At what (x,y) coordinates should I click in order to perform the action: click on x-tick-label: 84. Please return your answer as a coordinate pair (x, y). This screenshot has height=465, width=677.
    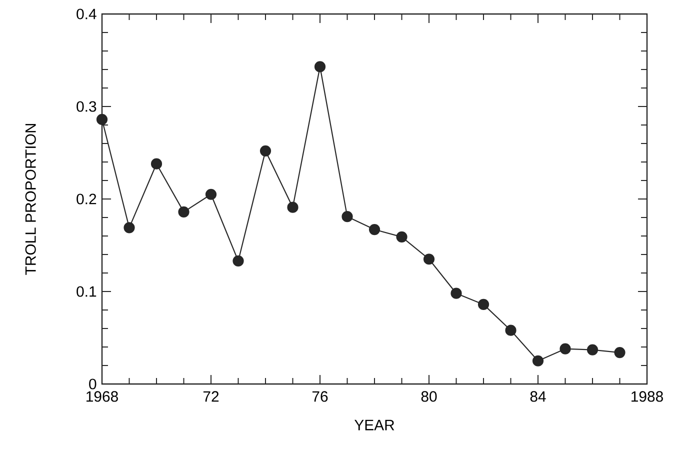
    Looking at the image, I should click on (538, 396).